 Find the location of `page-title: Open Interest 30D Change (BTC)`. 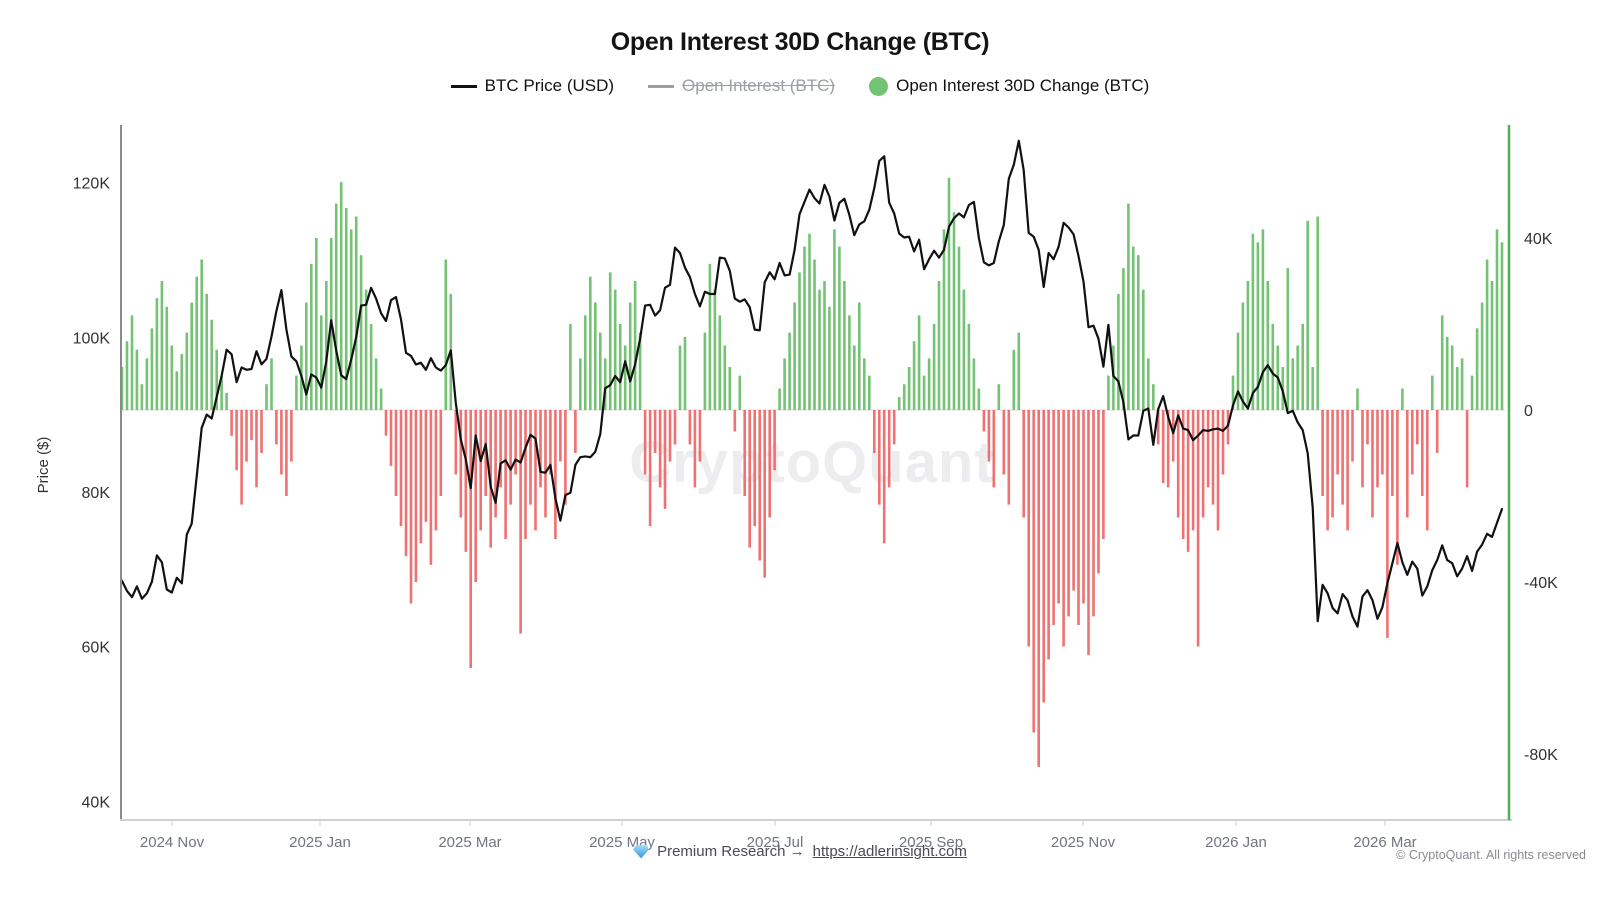

page-title: Open Interest 30D Change (BTC) is located at coordinates (800, 42).